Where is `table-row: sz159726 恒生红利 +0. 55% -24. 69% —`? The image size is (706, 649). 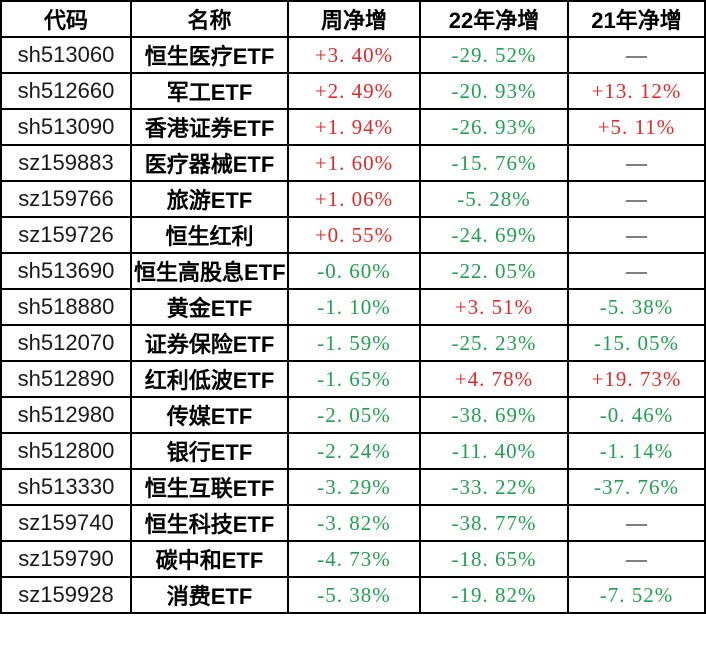 table-row: sz159726 恒生红利 +0. 55% -24. 69% — is located at coordinates (353, 235).